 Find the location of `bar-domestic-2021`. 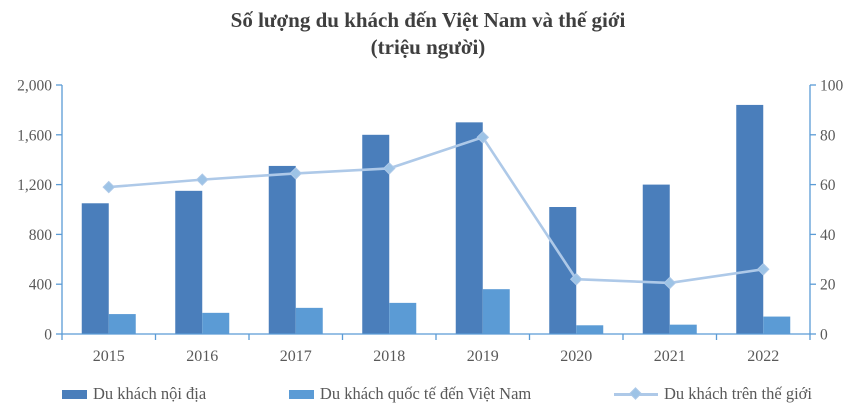

bar-domestic-2021 is located at coordinates (656, 259).